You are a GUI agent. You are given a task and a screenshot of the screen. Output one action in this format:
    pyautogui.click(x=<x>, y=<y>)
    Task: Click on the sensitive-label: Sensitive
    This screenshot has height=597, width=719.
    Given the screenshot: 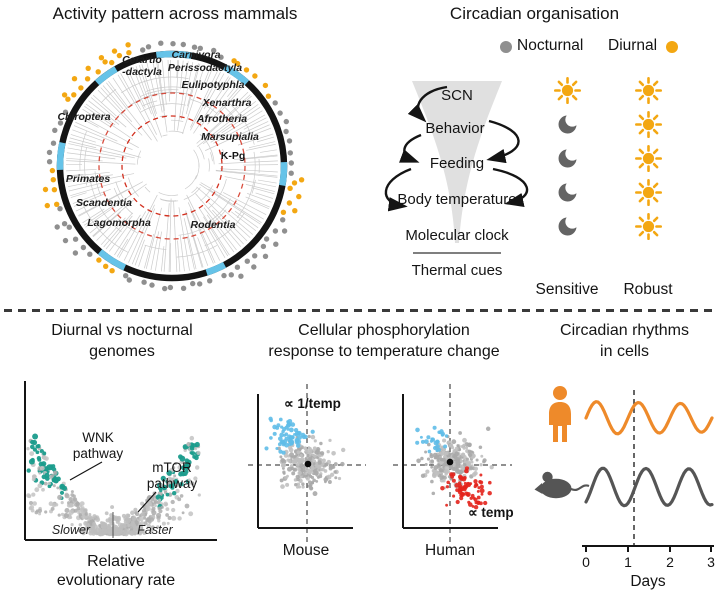 What is the action you would take?
    pyautogui.click(x=567, y=289)
    